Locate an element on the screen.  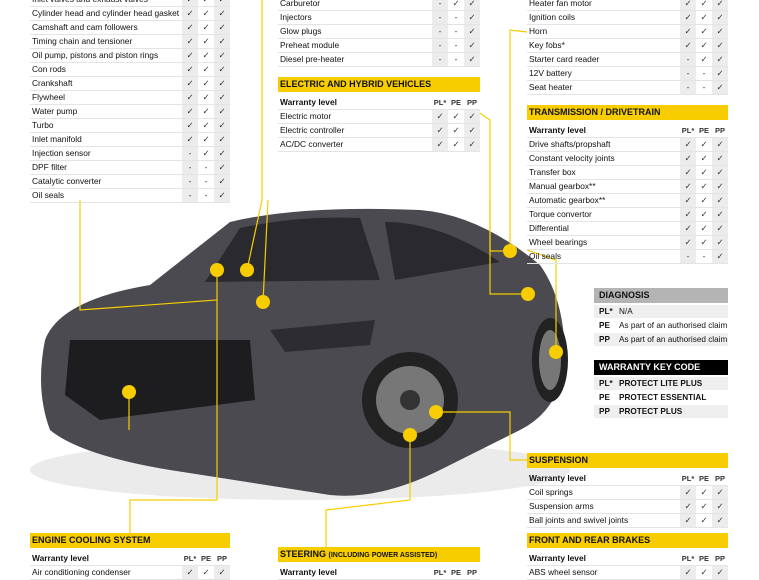
component-name: Heater fan motor is located at coordinates (560, 4).